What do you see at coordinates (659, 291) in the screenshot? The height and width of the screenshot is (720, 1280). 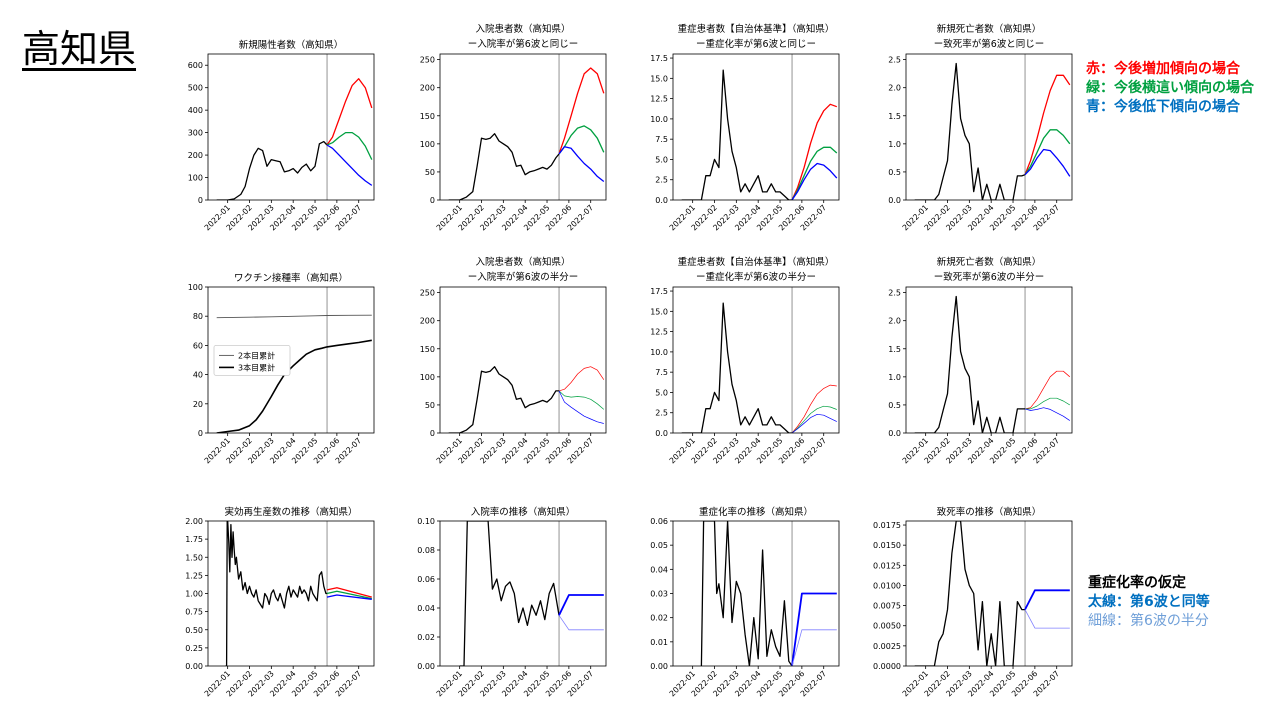 I see `y-tick-label: 17.5` at bounding box center [659, 291].